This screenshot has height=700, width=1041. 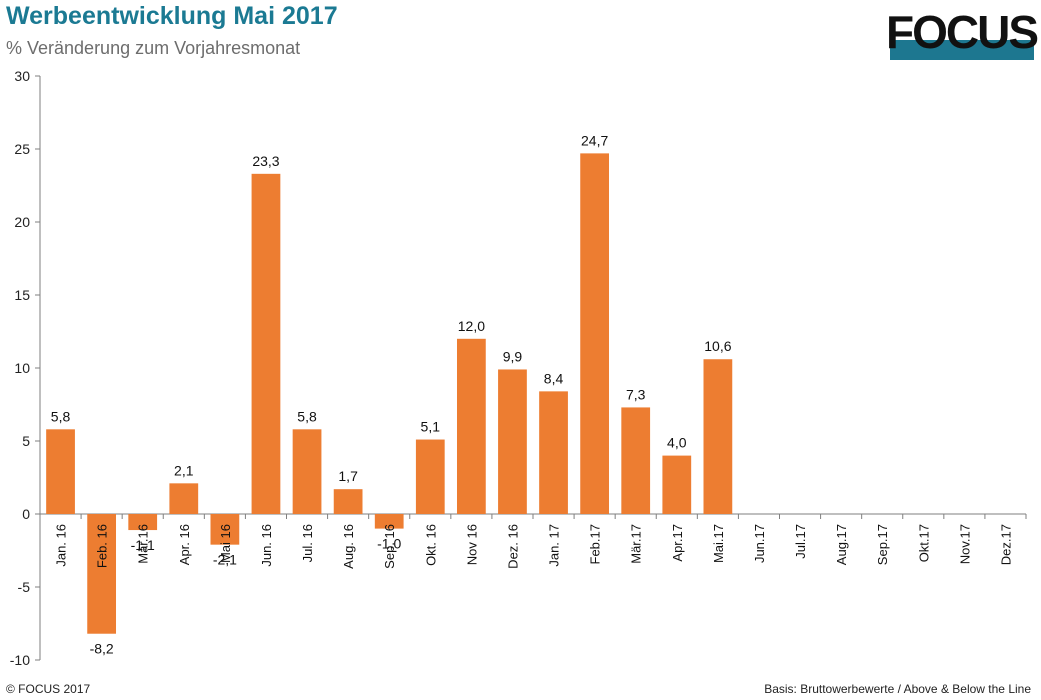 I want to click on x-tick-label: Feb. 16, so click(x=102, y=546).